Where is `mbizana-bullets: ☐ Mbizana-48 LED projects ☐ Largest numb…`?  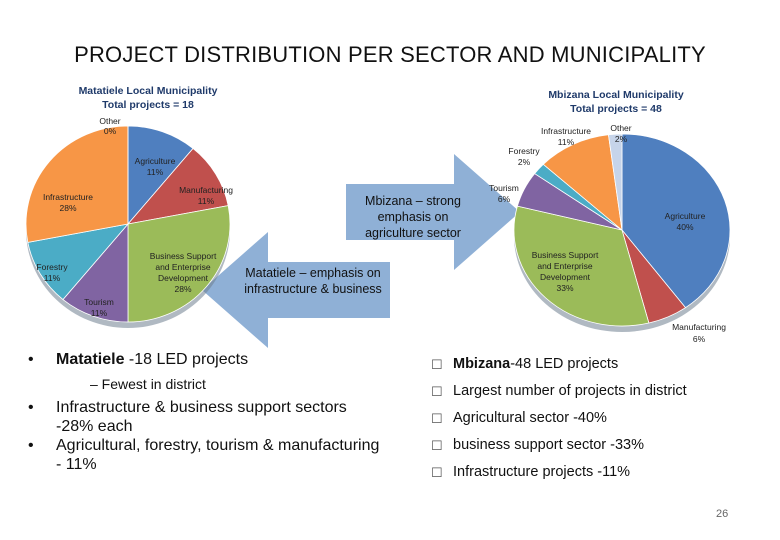 mbizana-bullets: ☐ Mbizana-48 LED projects ☐ Largest numb… is located at coordinates (601, 422).